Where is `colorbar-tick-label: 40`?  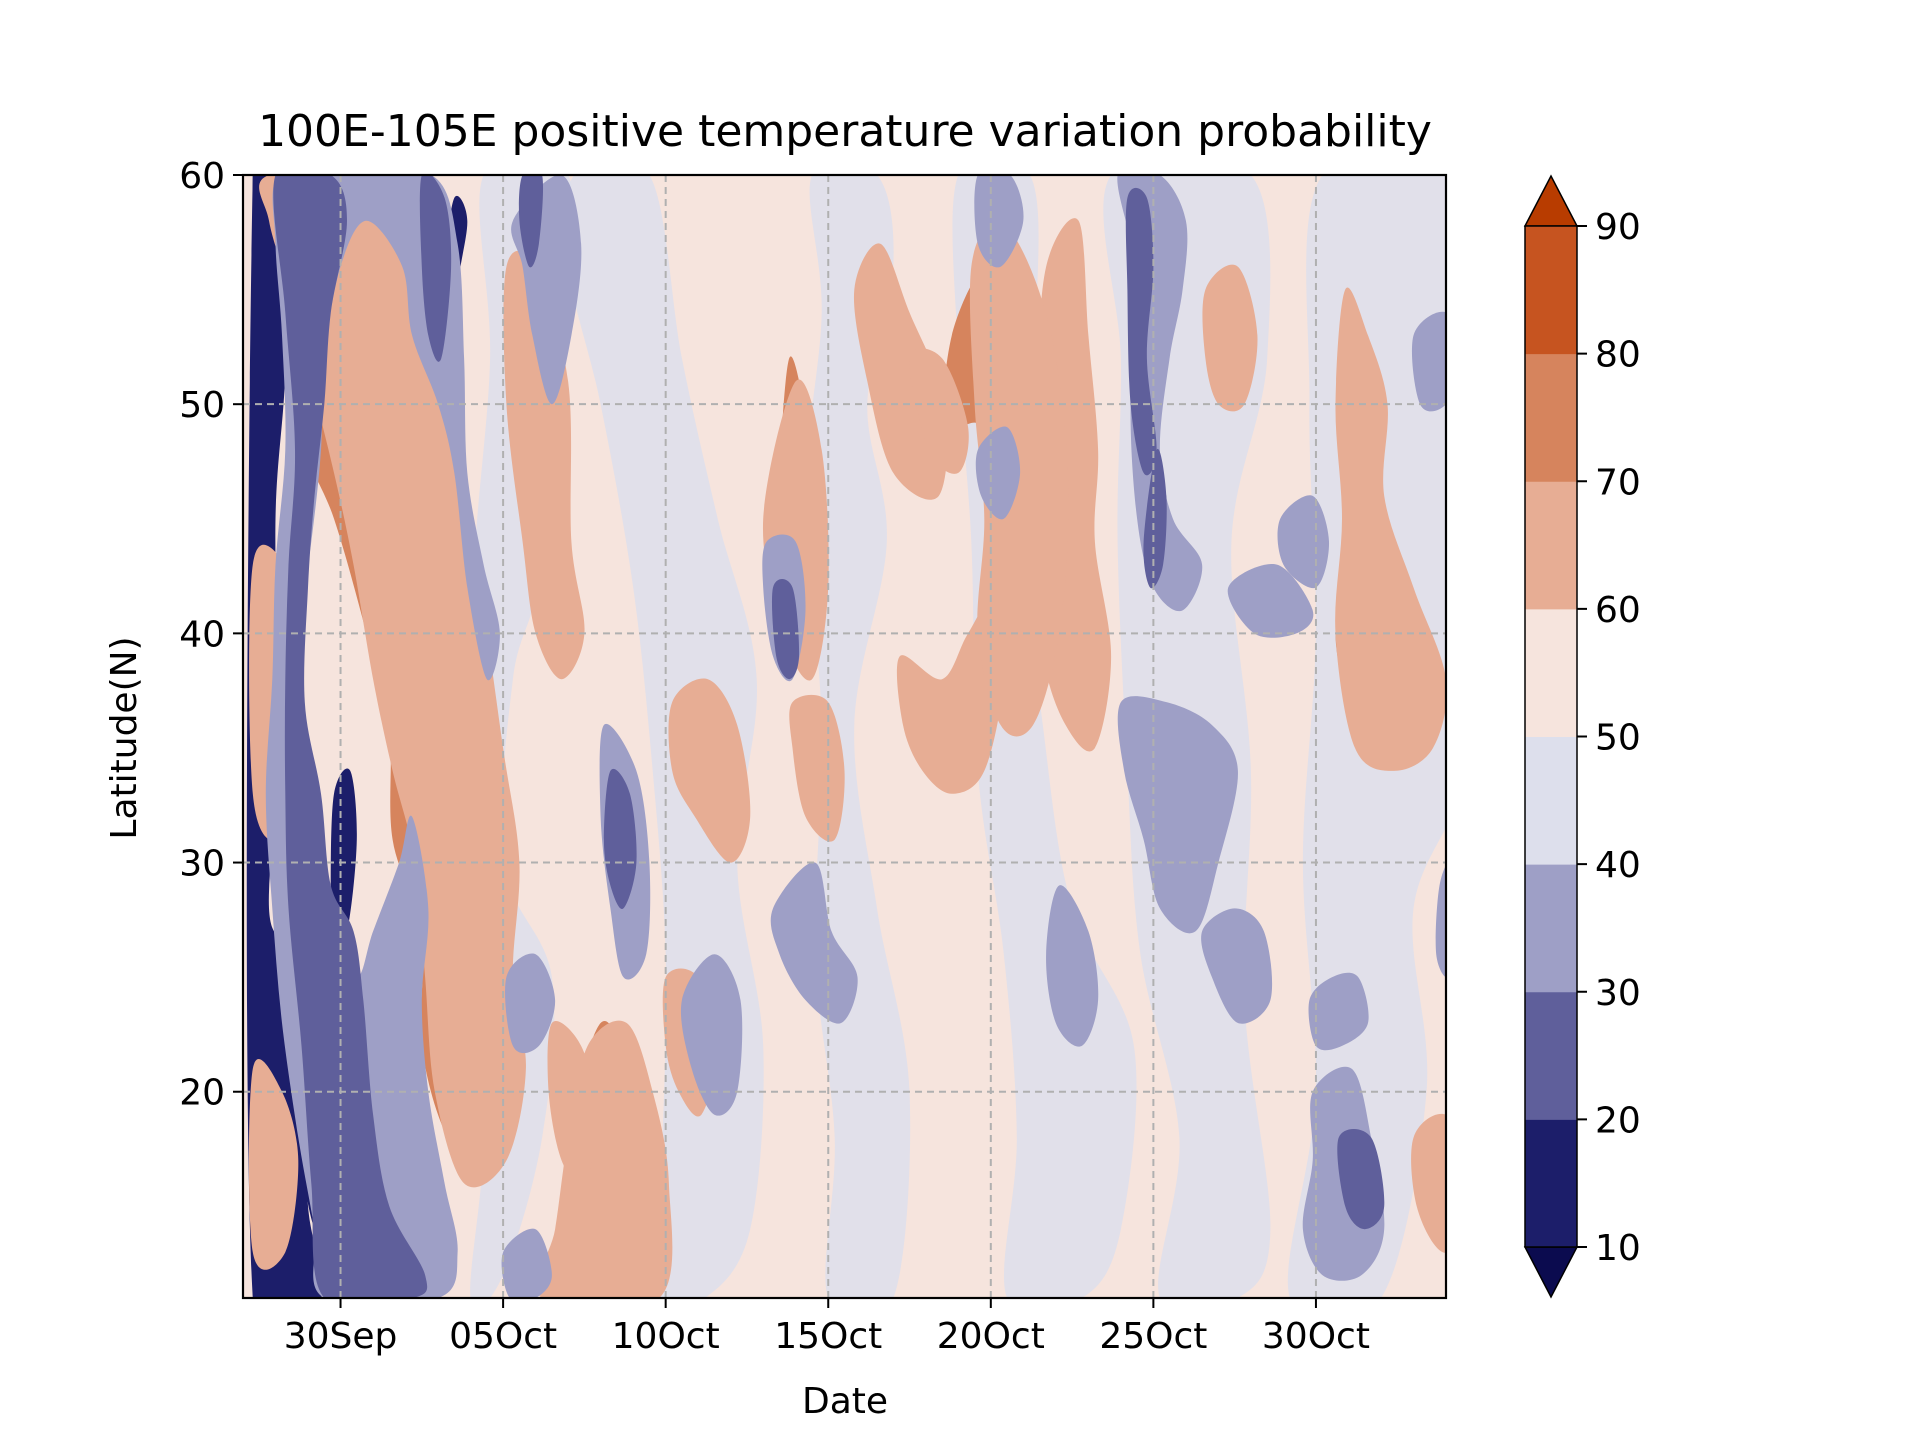
colorbar-tick-label: 40 is located at coordinates (1618, 865).